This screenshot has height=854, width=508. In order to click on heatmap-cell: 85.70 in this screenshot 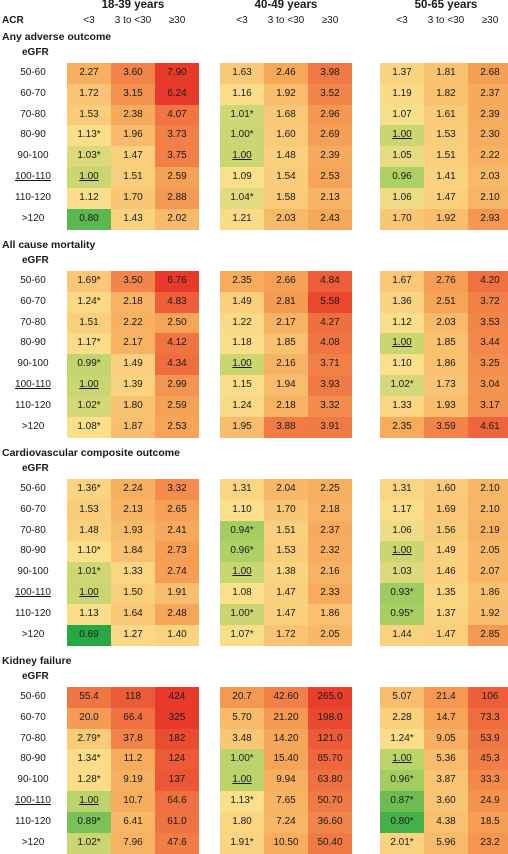, I will do `click(330, 760)`.